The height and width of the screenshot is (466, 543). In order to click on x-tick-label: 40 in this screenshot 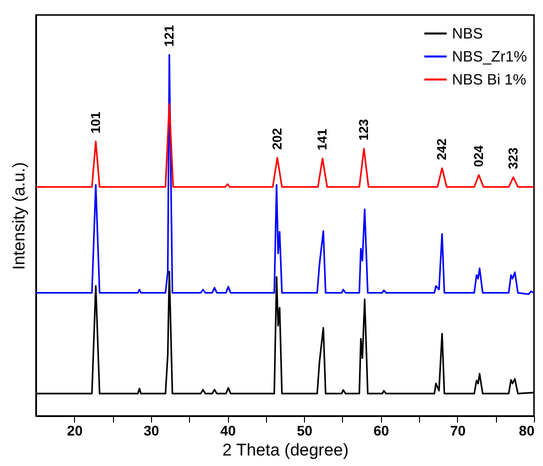, I will do `click(228, 430)`.